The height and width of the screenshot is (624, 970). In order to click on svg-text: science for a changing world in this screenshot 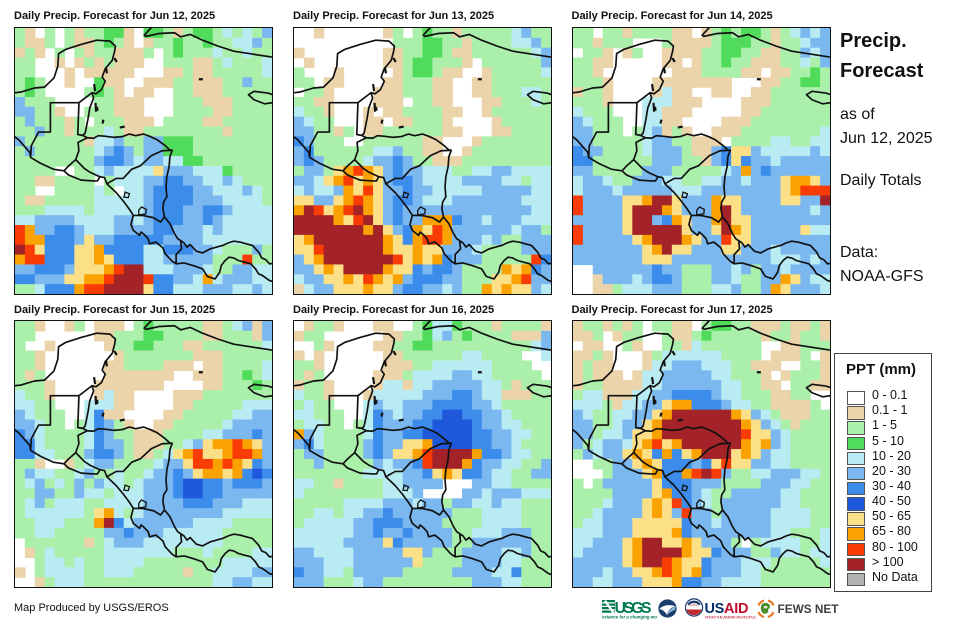, I will do `click(629, 617)`.